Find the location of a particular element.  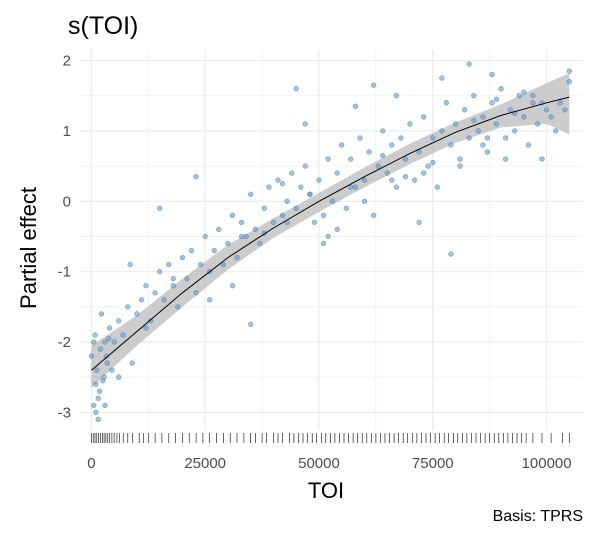

y-tick-label: 0 is located at coordinates (67, 201).